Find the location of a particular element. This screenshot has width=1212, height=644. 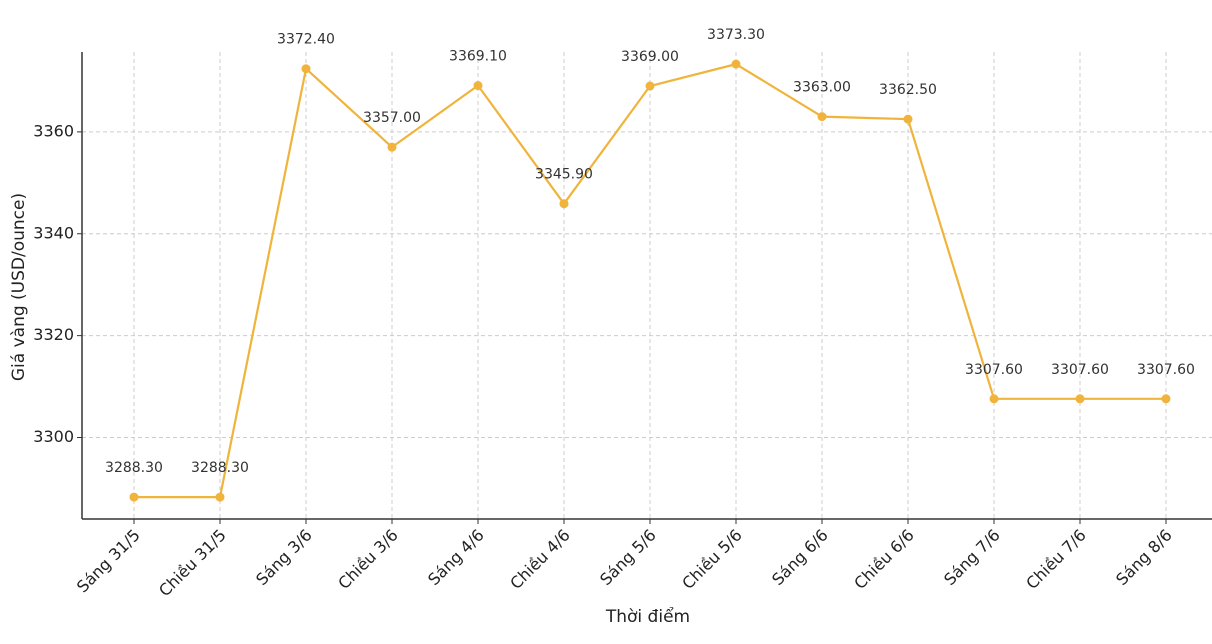

x-tick-label: Chiều 4/6 is located at coordinates (540, 559).